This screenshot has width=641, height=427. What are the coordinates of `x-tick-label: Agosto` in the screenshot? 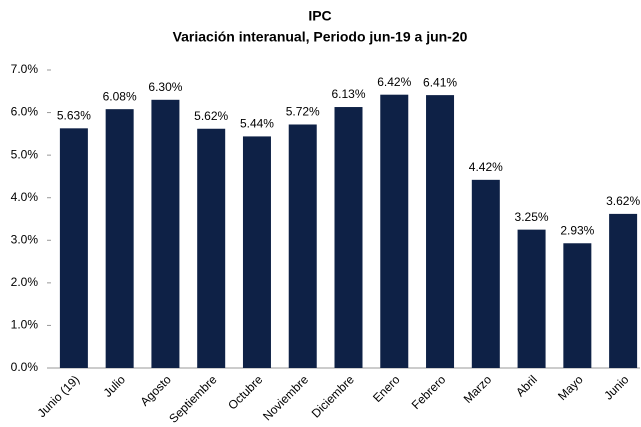 It's located at (155, 390).